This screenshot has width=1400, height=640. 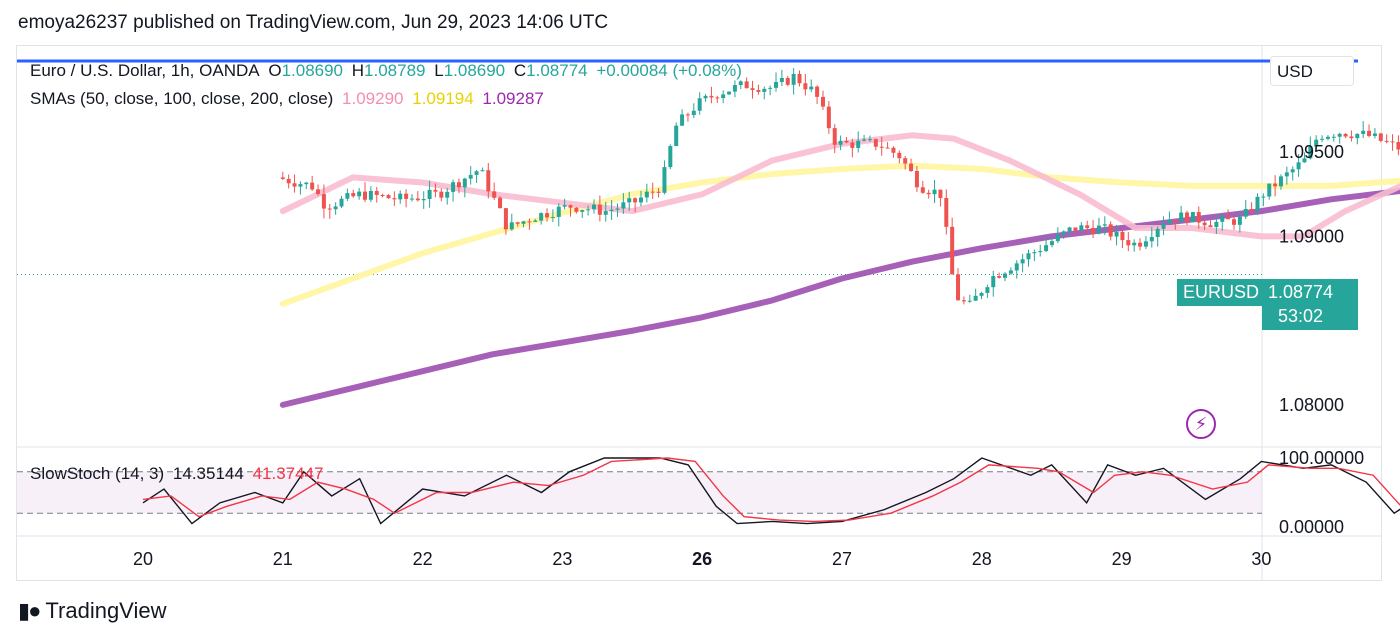 I want to click on symbol-tag: EURUSD, so click(x=1221, y=292).